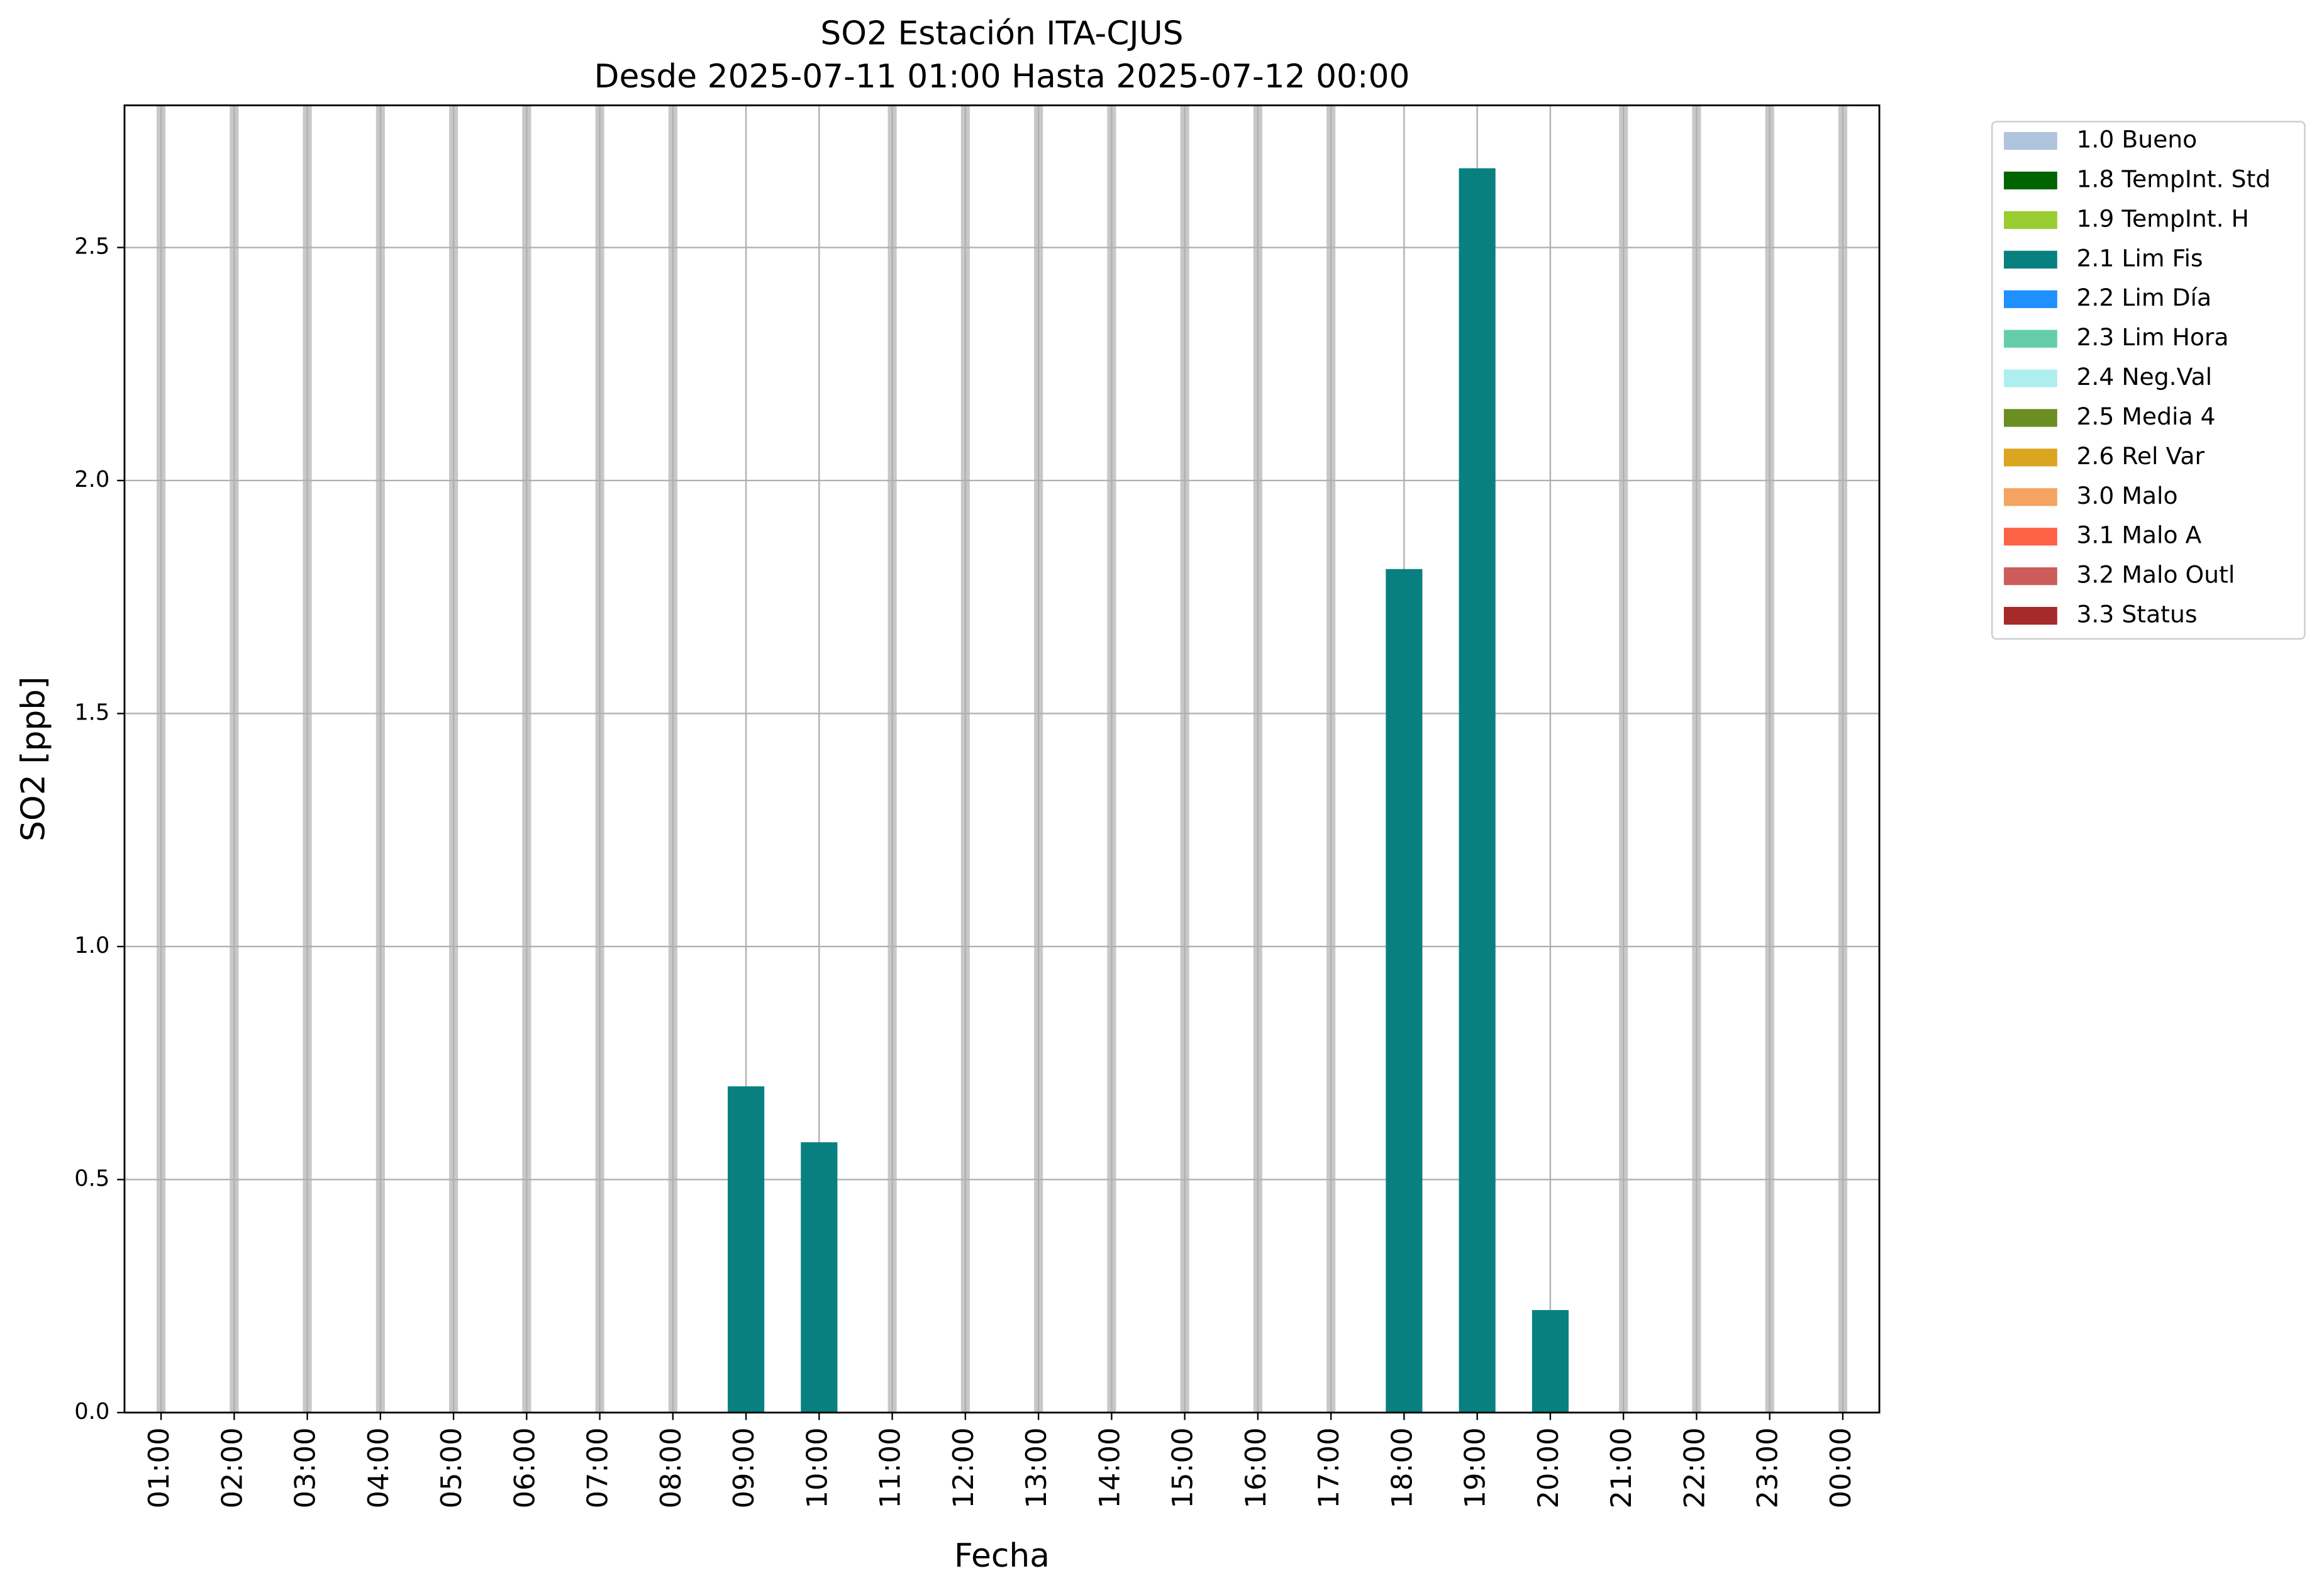 Image resolution: width=2324 pixels, height=1595 pixels. I want to click on legend-label: 1.8 TempInt. Std, so click(2173, 178).